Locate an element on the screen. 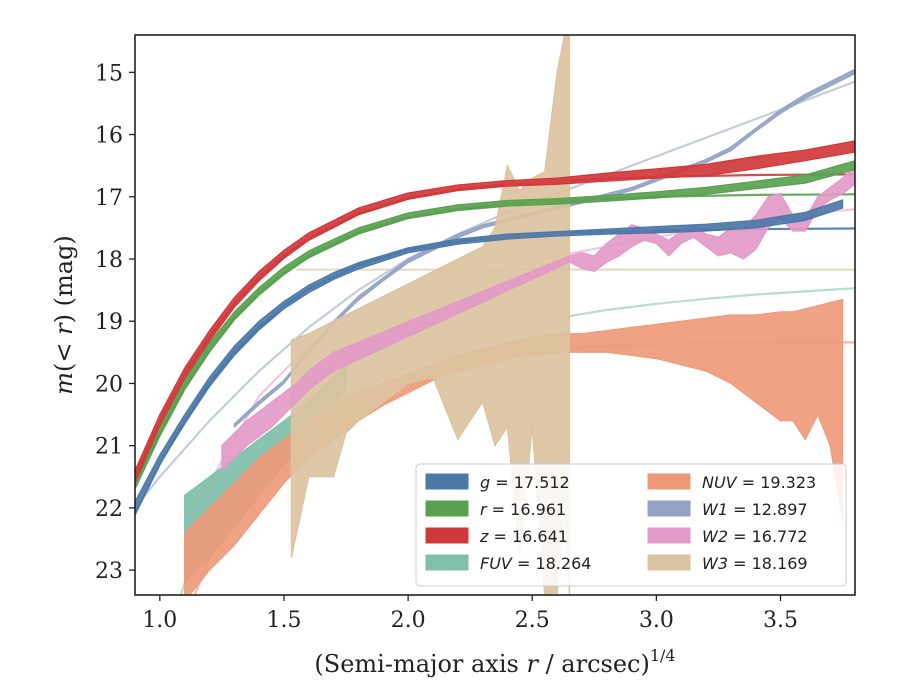 The width and height of the screenshot is (900, 700). y-tick-label: 15 is located at coordinates (109, 73).